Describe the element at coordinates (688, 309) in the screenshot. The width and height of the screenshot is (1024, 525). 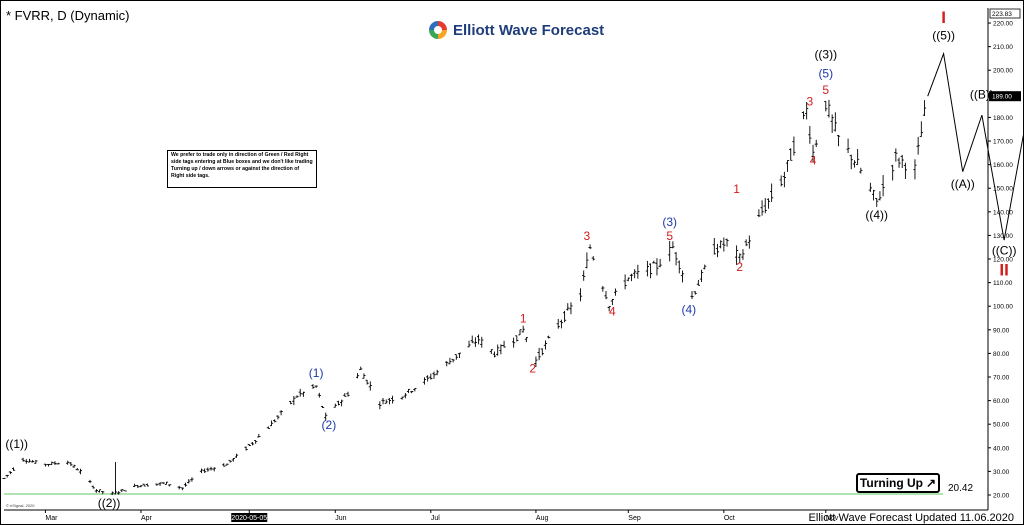
I see `wave-label: (4)` at that location.